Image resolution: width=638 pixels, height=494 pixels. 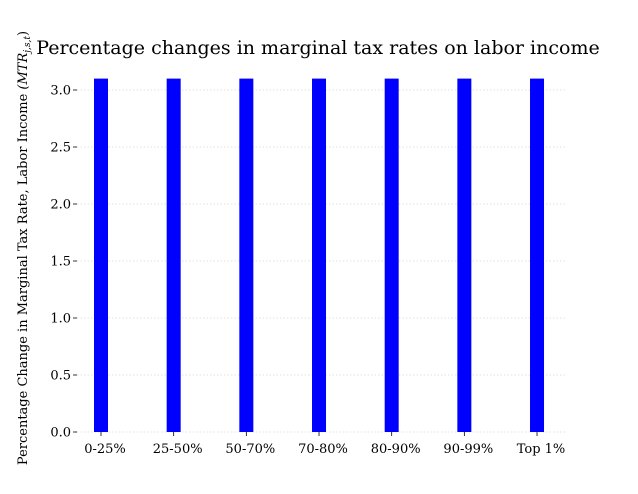 What do you see at coordinates (60, 376) in the screenshot?
I see `y-tick-label: 0.5` at bounding box center [60, 376].